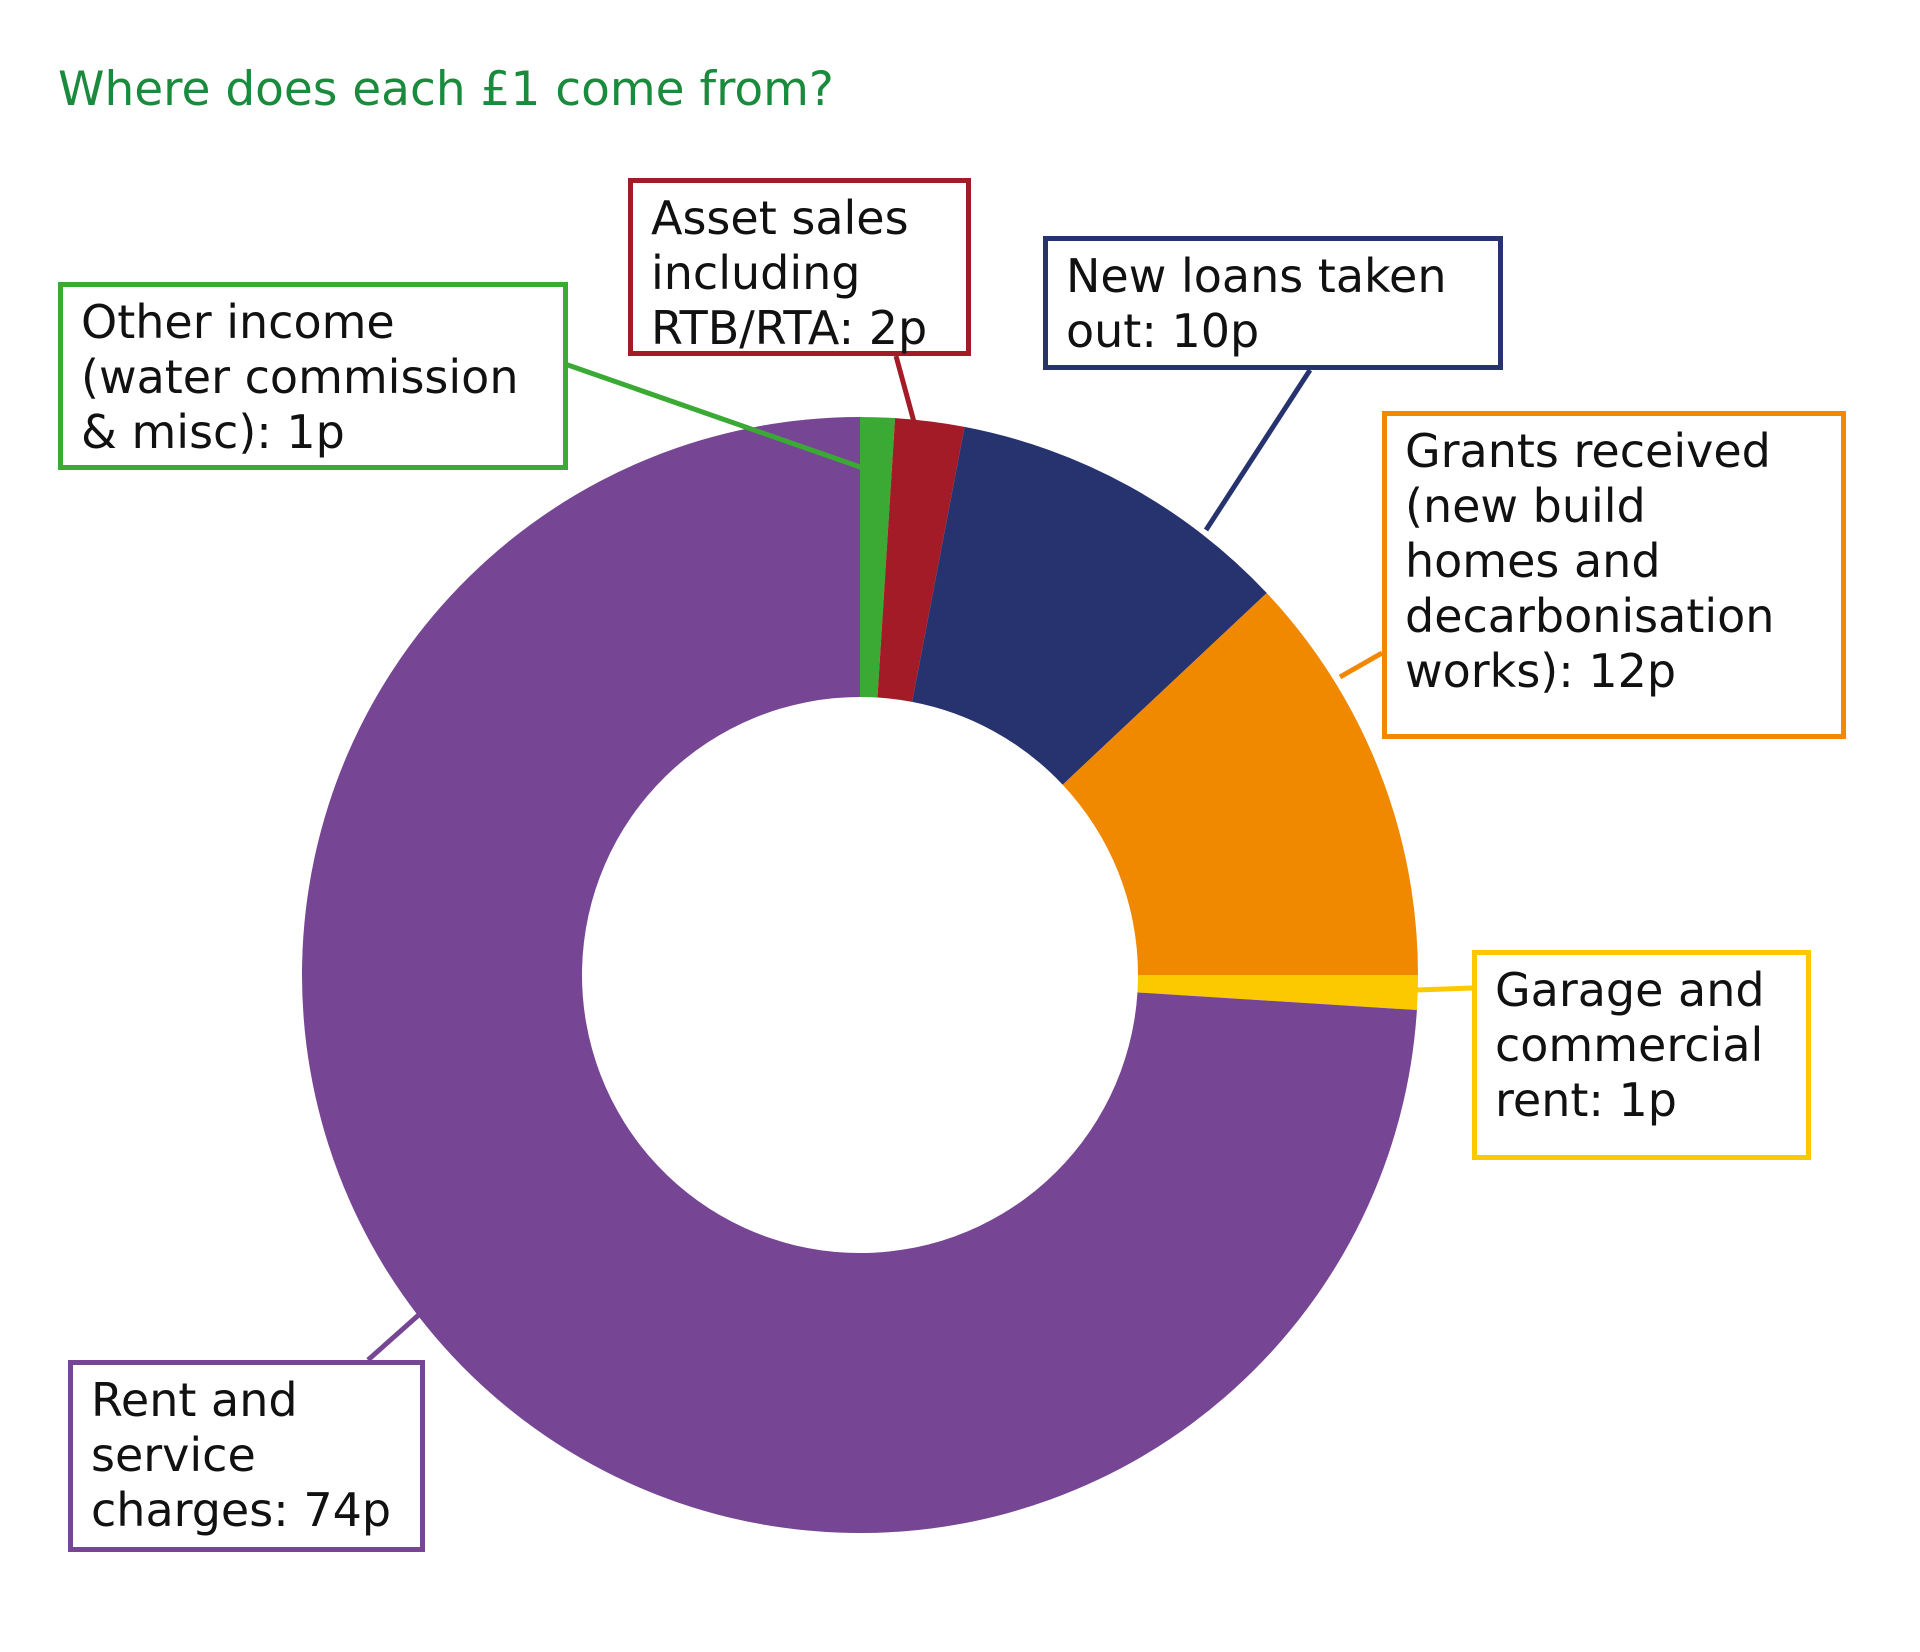 The image size is (1920, 1652). Describe the element at coordinates (1089, 605) in the screenshot. I see `slice-loans` at that location.